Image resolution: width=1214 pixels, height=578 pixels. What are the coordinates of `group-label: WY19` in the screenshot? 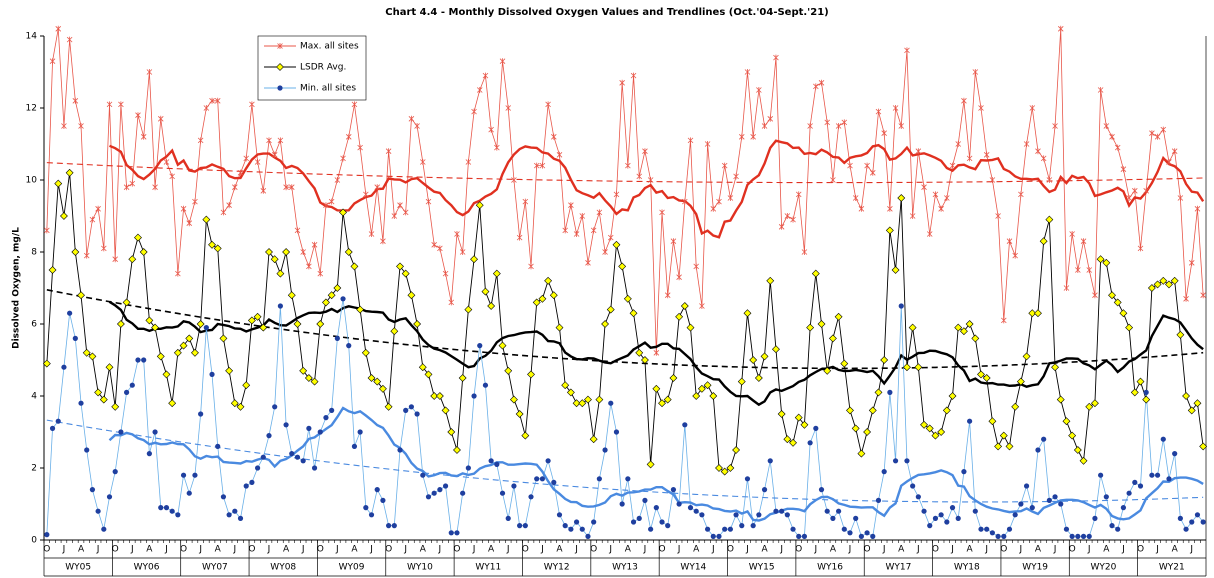 It's located at (1035, 568).